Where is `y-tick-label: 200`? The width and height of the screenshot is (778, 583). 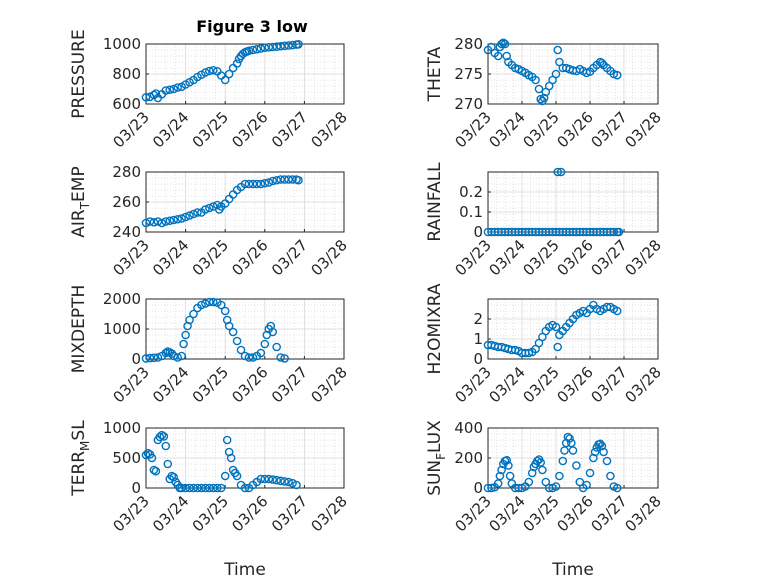 y-tick-label: 200 is located at coordinates (468, 458).